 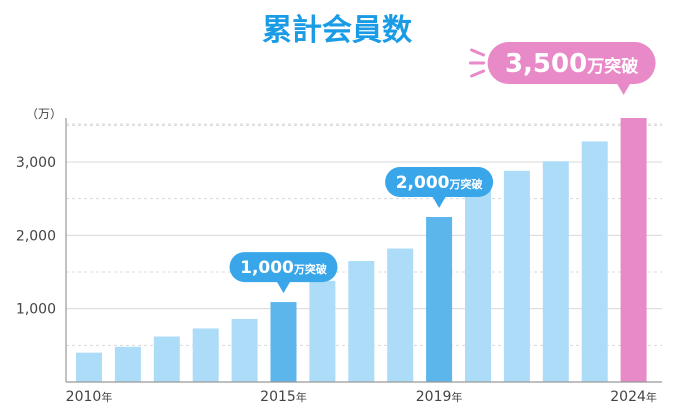 I want to click on x-tick-label: 2010年, so click(x=89, y=397).